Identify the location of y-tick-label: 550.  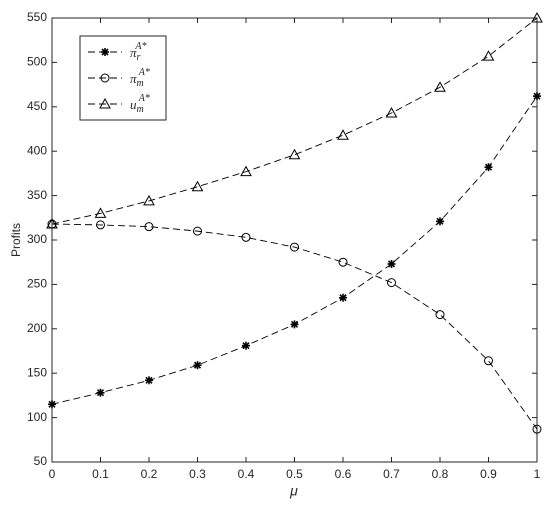
(37, 17).